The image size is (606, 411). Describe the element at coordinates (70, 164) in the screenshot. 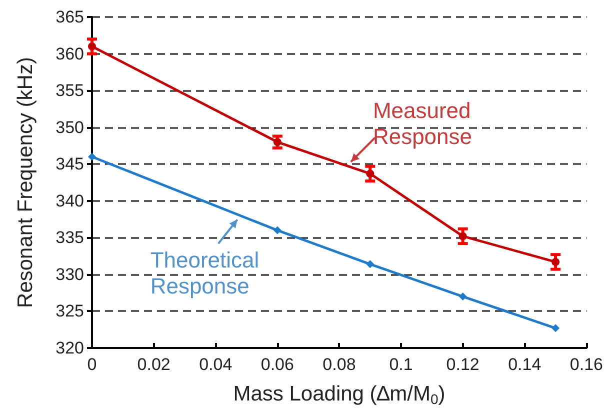

I see `y-tick-label: 345` at that location.